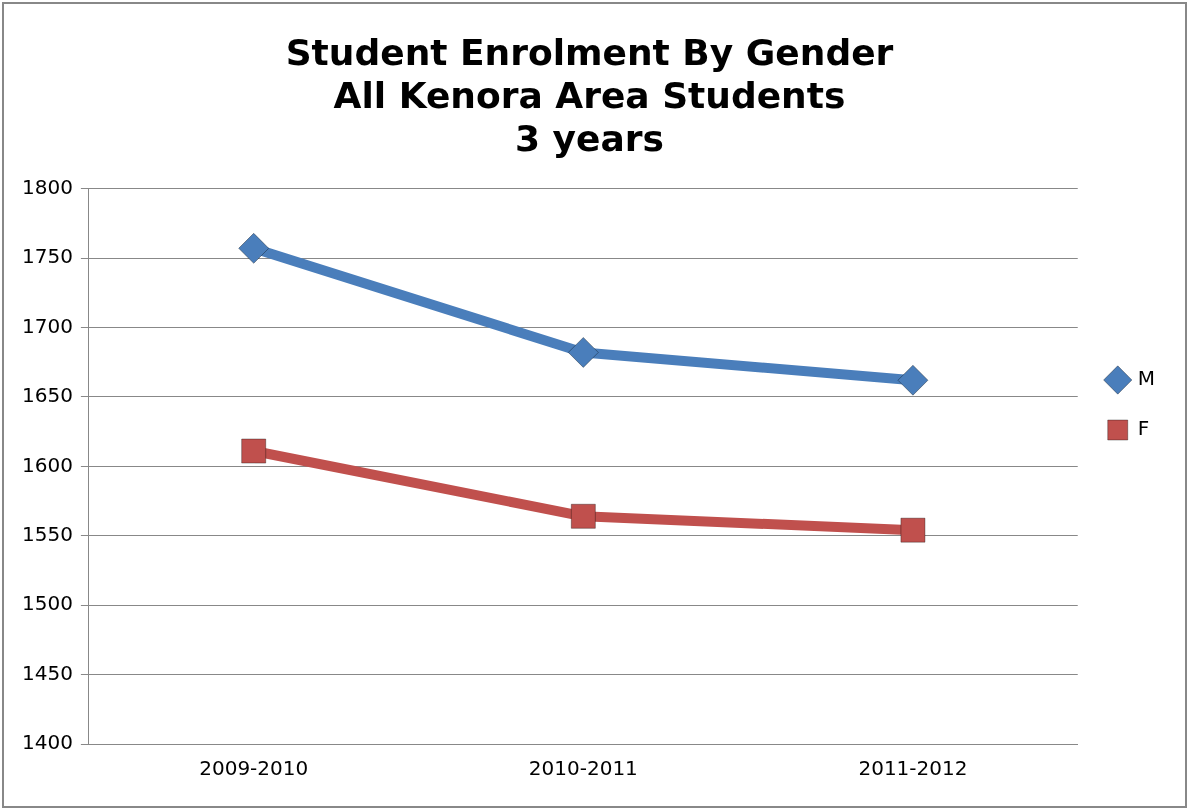 The image size is (1191, 812). Describe the element at coordinates (47, 395) in the screenshot. I see `y-tick-label: 1650` at that location.